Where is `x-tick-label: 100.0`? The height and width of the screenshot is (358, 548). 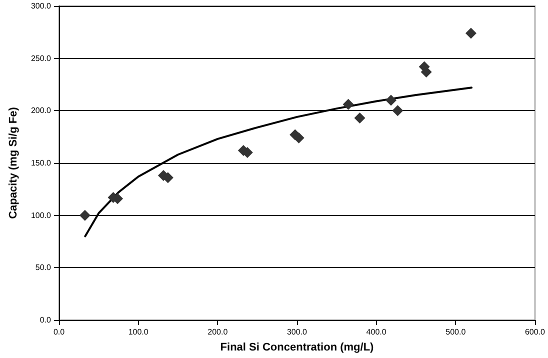 x-tick-label: 100.0 is located at coordinates (138, 332).